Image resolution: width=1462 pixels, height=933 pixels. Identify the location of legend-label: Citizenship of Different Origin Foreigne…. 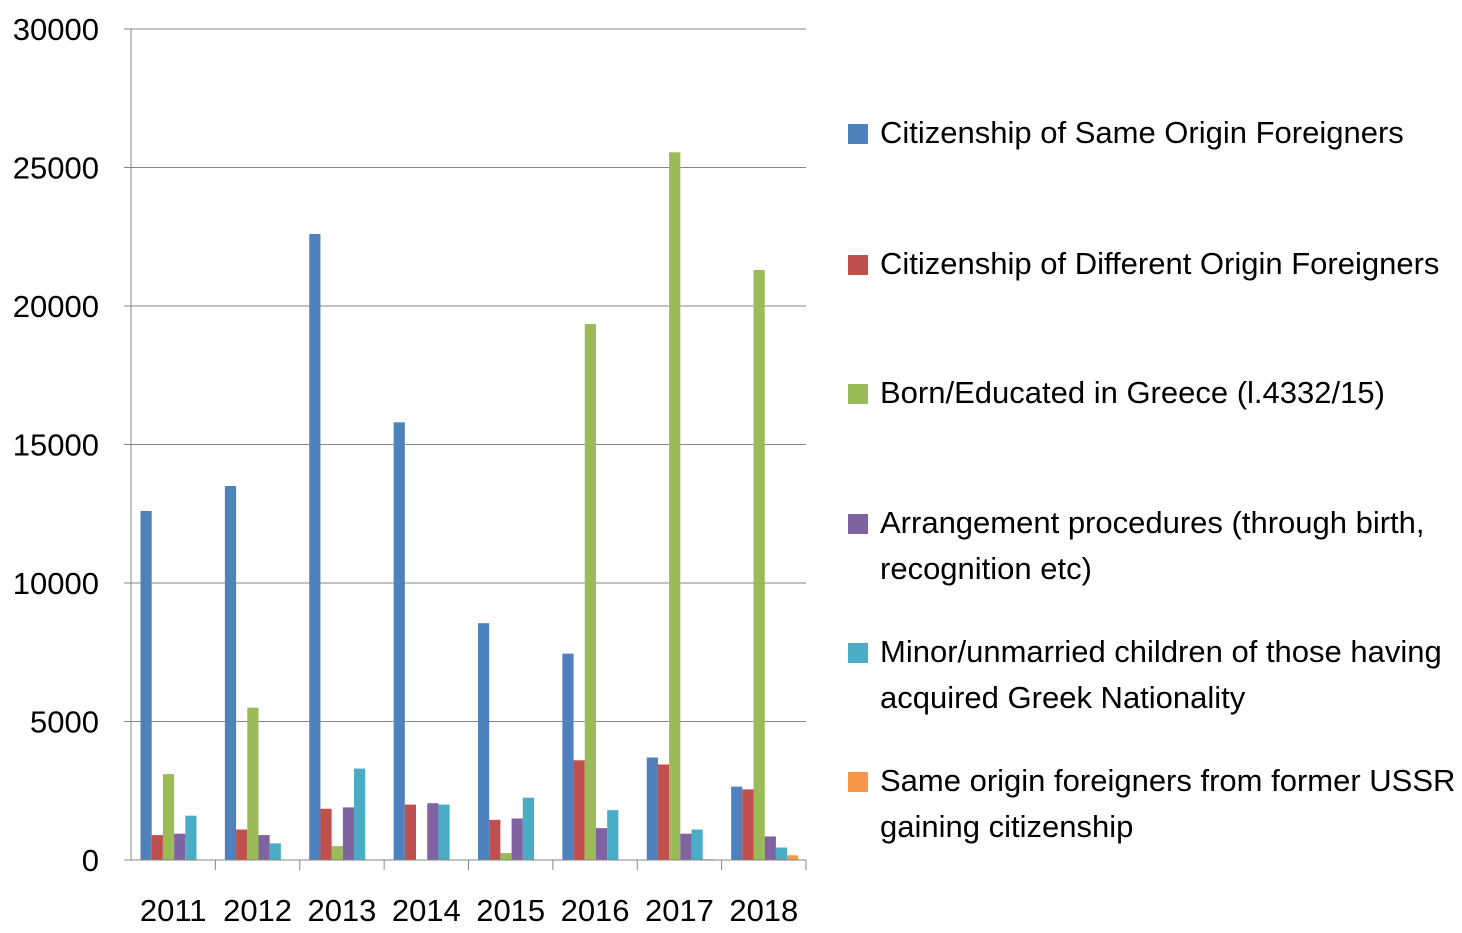
(1160, 263).